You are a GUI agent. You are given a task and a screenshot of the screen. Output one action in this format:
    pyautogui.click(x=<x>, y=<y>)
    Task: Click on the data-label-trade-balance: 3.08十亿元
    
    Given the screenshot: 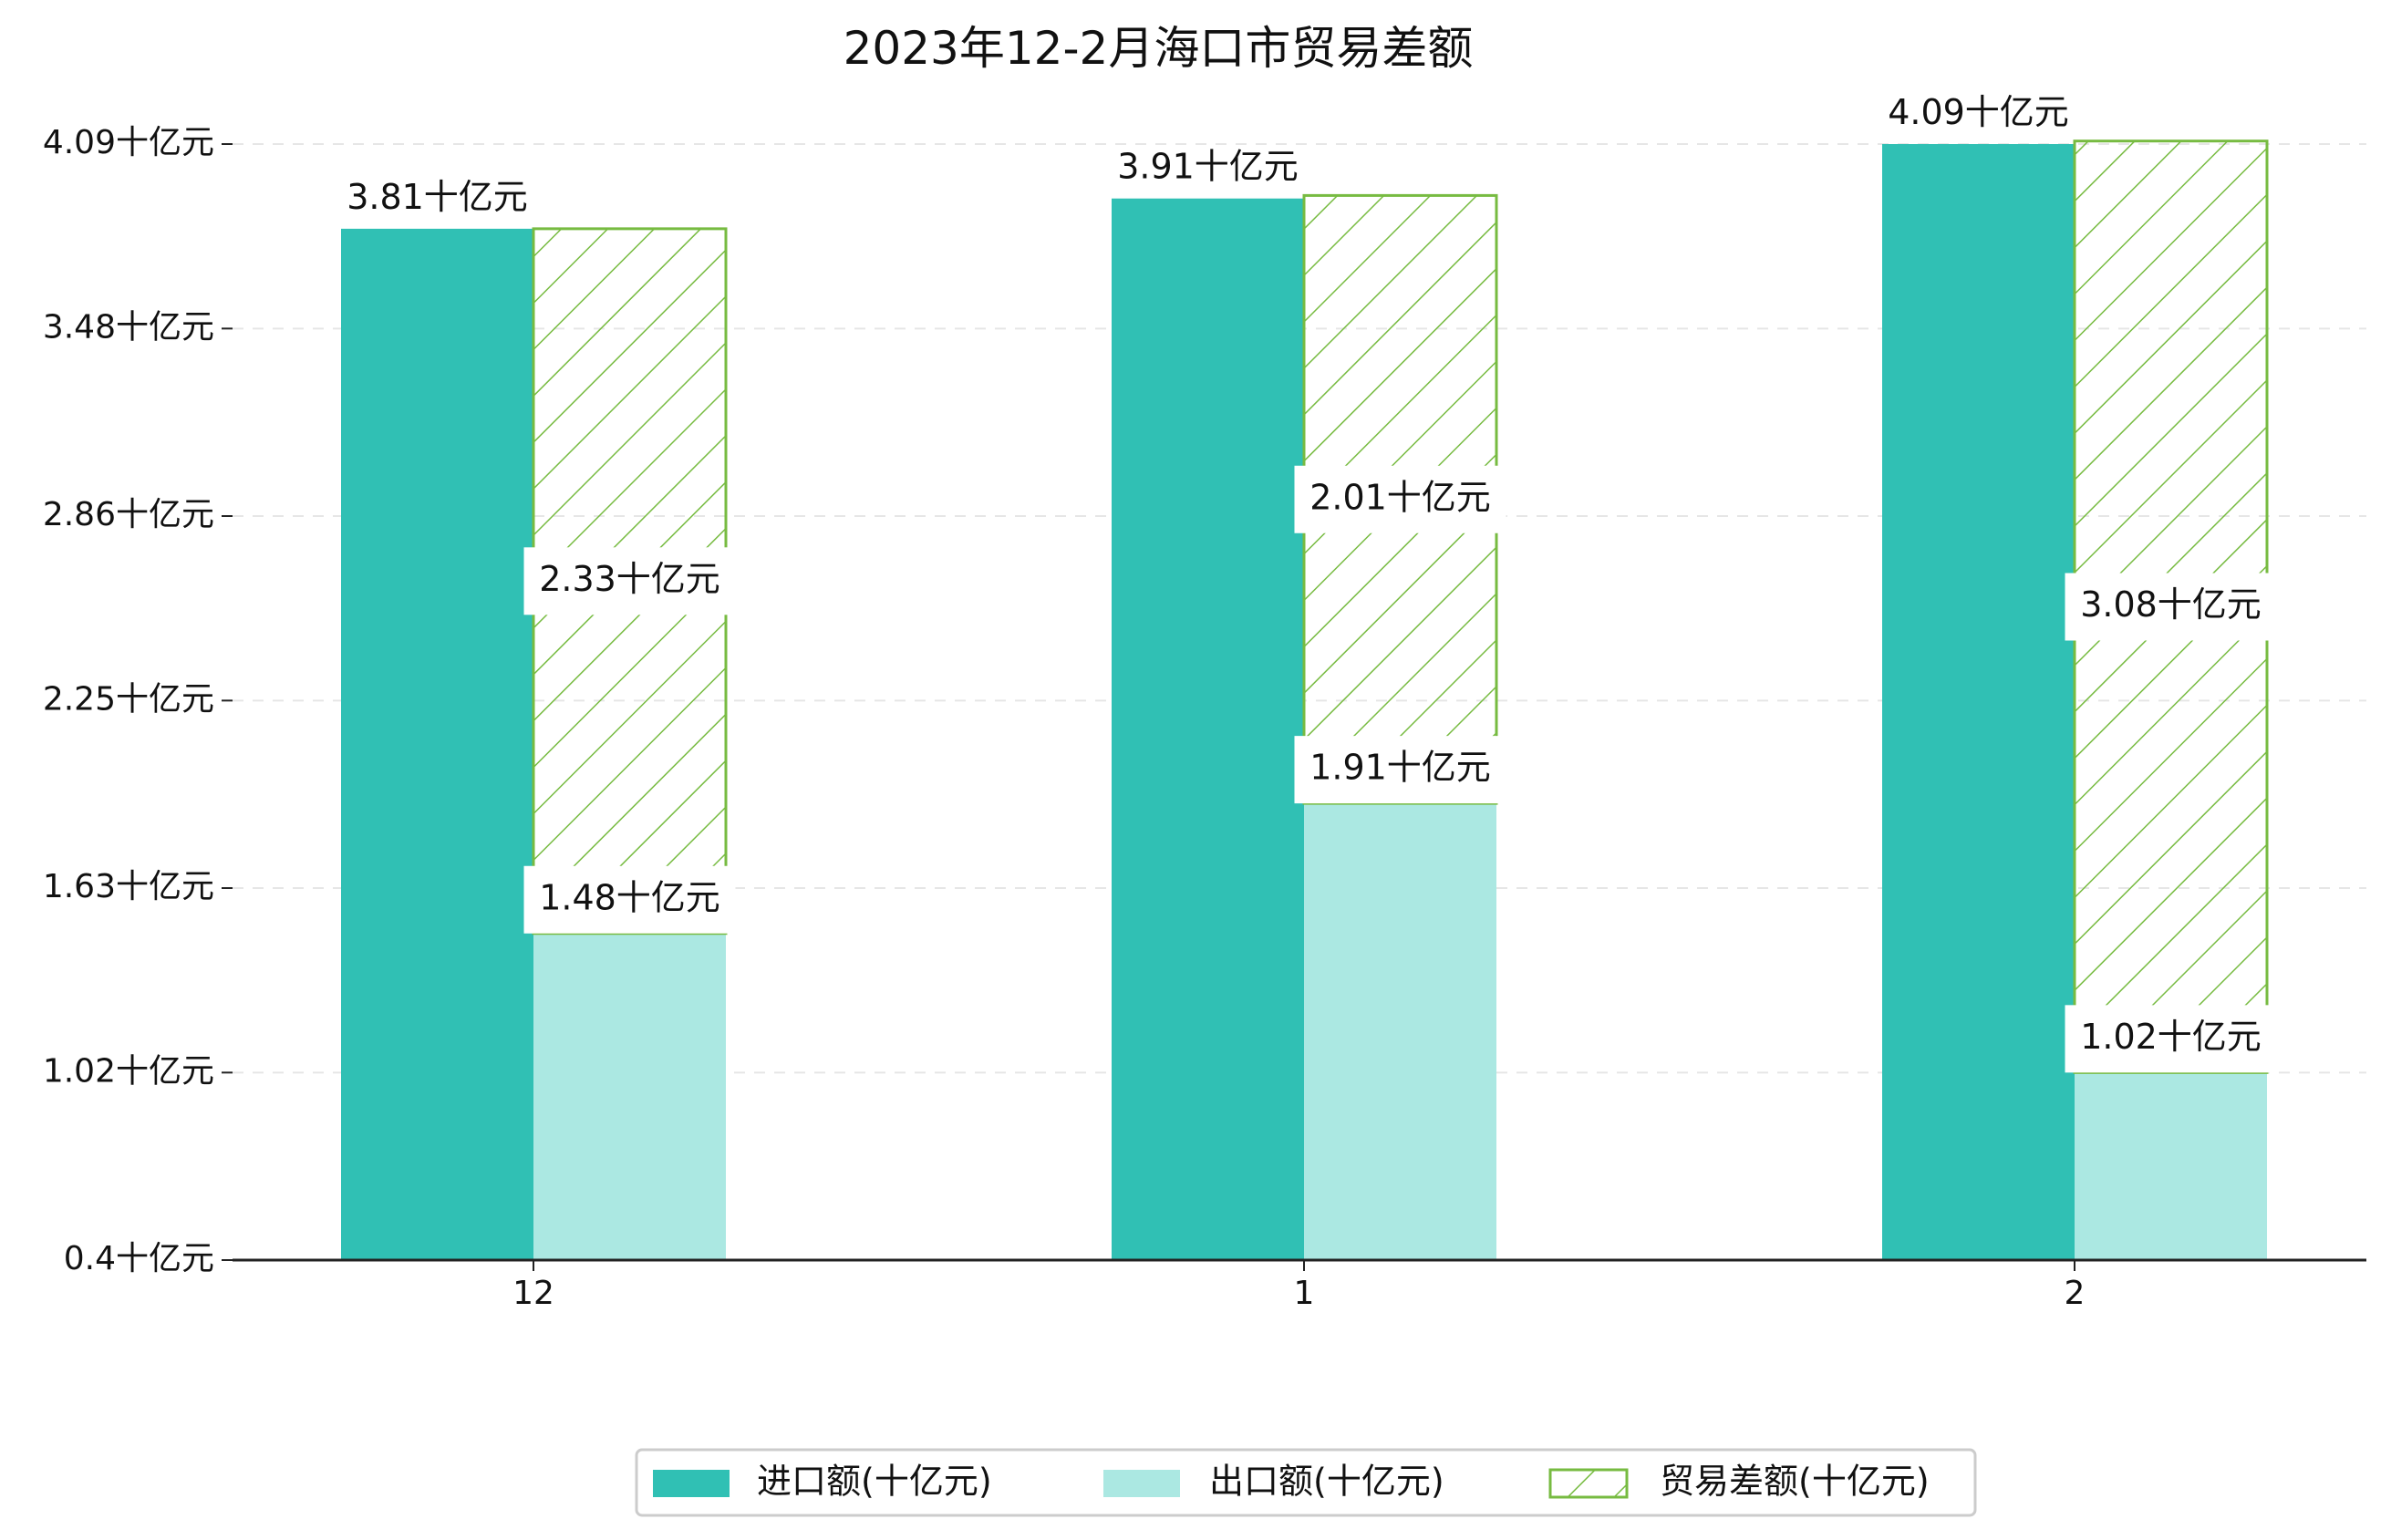 What is the action you would take?
    pyautogui.click(x=2171, y=604)
    